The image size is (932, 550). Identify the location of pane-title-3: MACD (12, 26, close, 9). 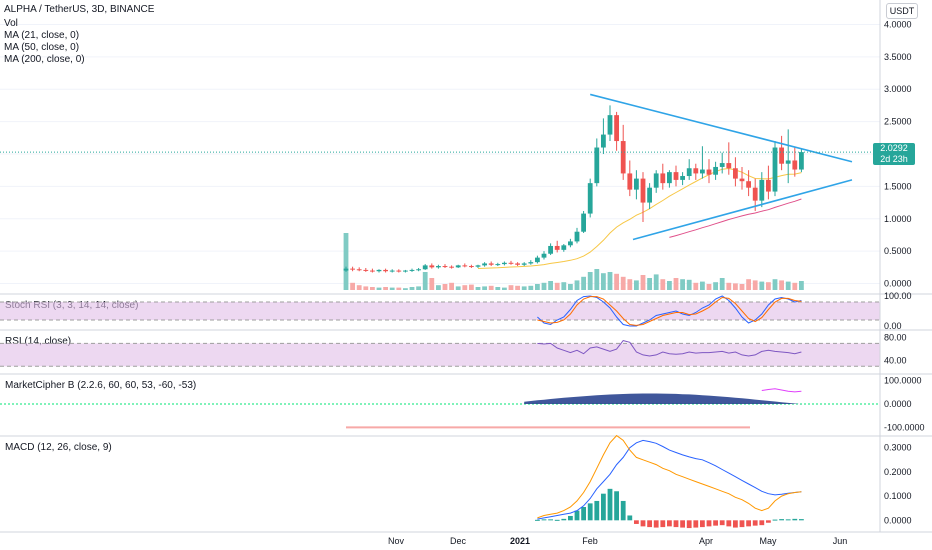
(58, 447).